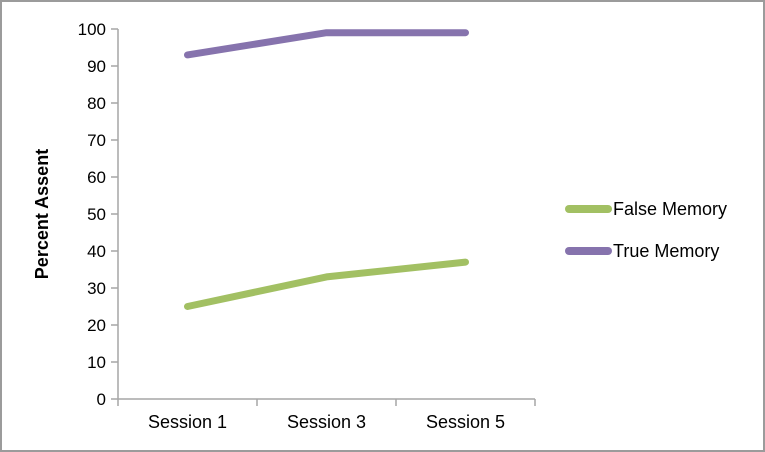  I want to click on legend-item-true-memory: True Memory, so click(646, 251).